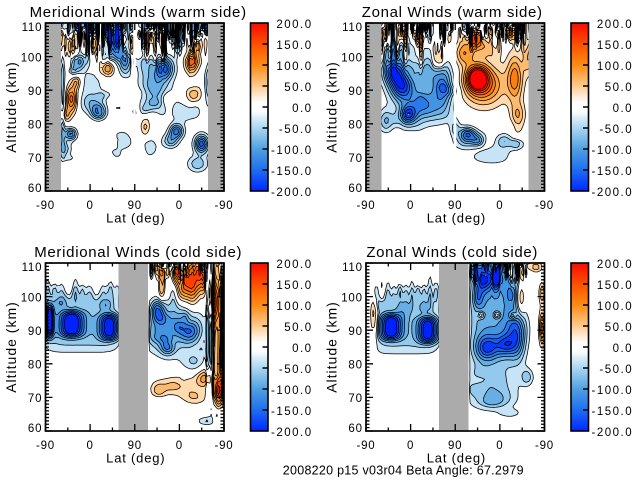  Describe the element at coordinates (403, 471) in the screenshot. I see `svg-text:2008220 p15 v03r04 Beta Angle:: 2008220 p15 v03r04 Beta Angle: 67.2979` at that location.